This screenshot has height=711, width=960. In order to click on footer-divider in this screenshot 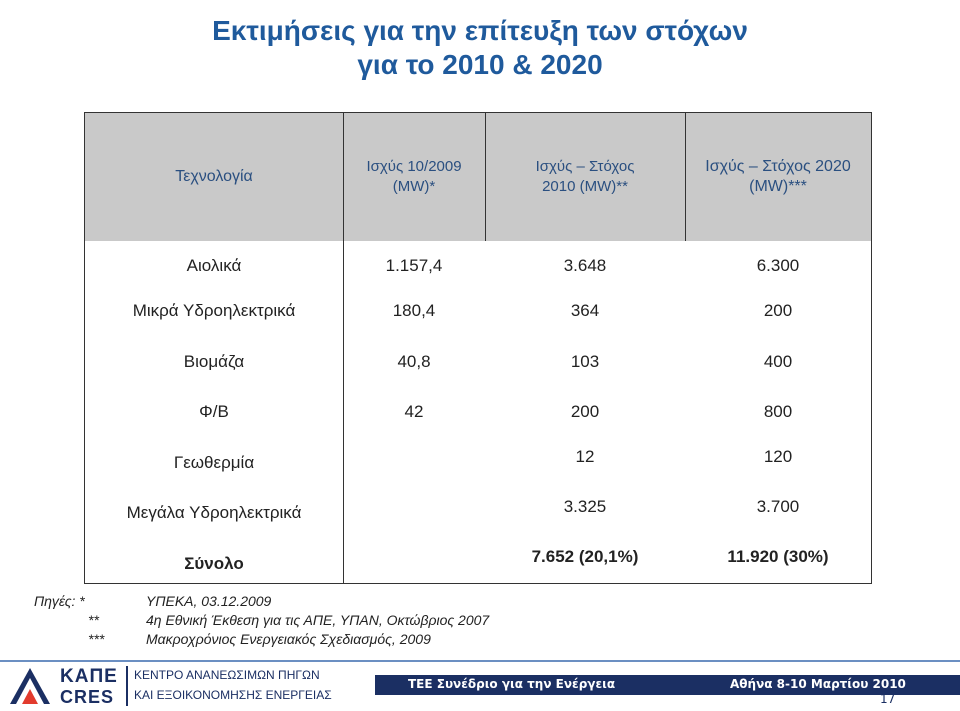, I will do `click(480, 661)`.